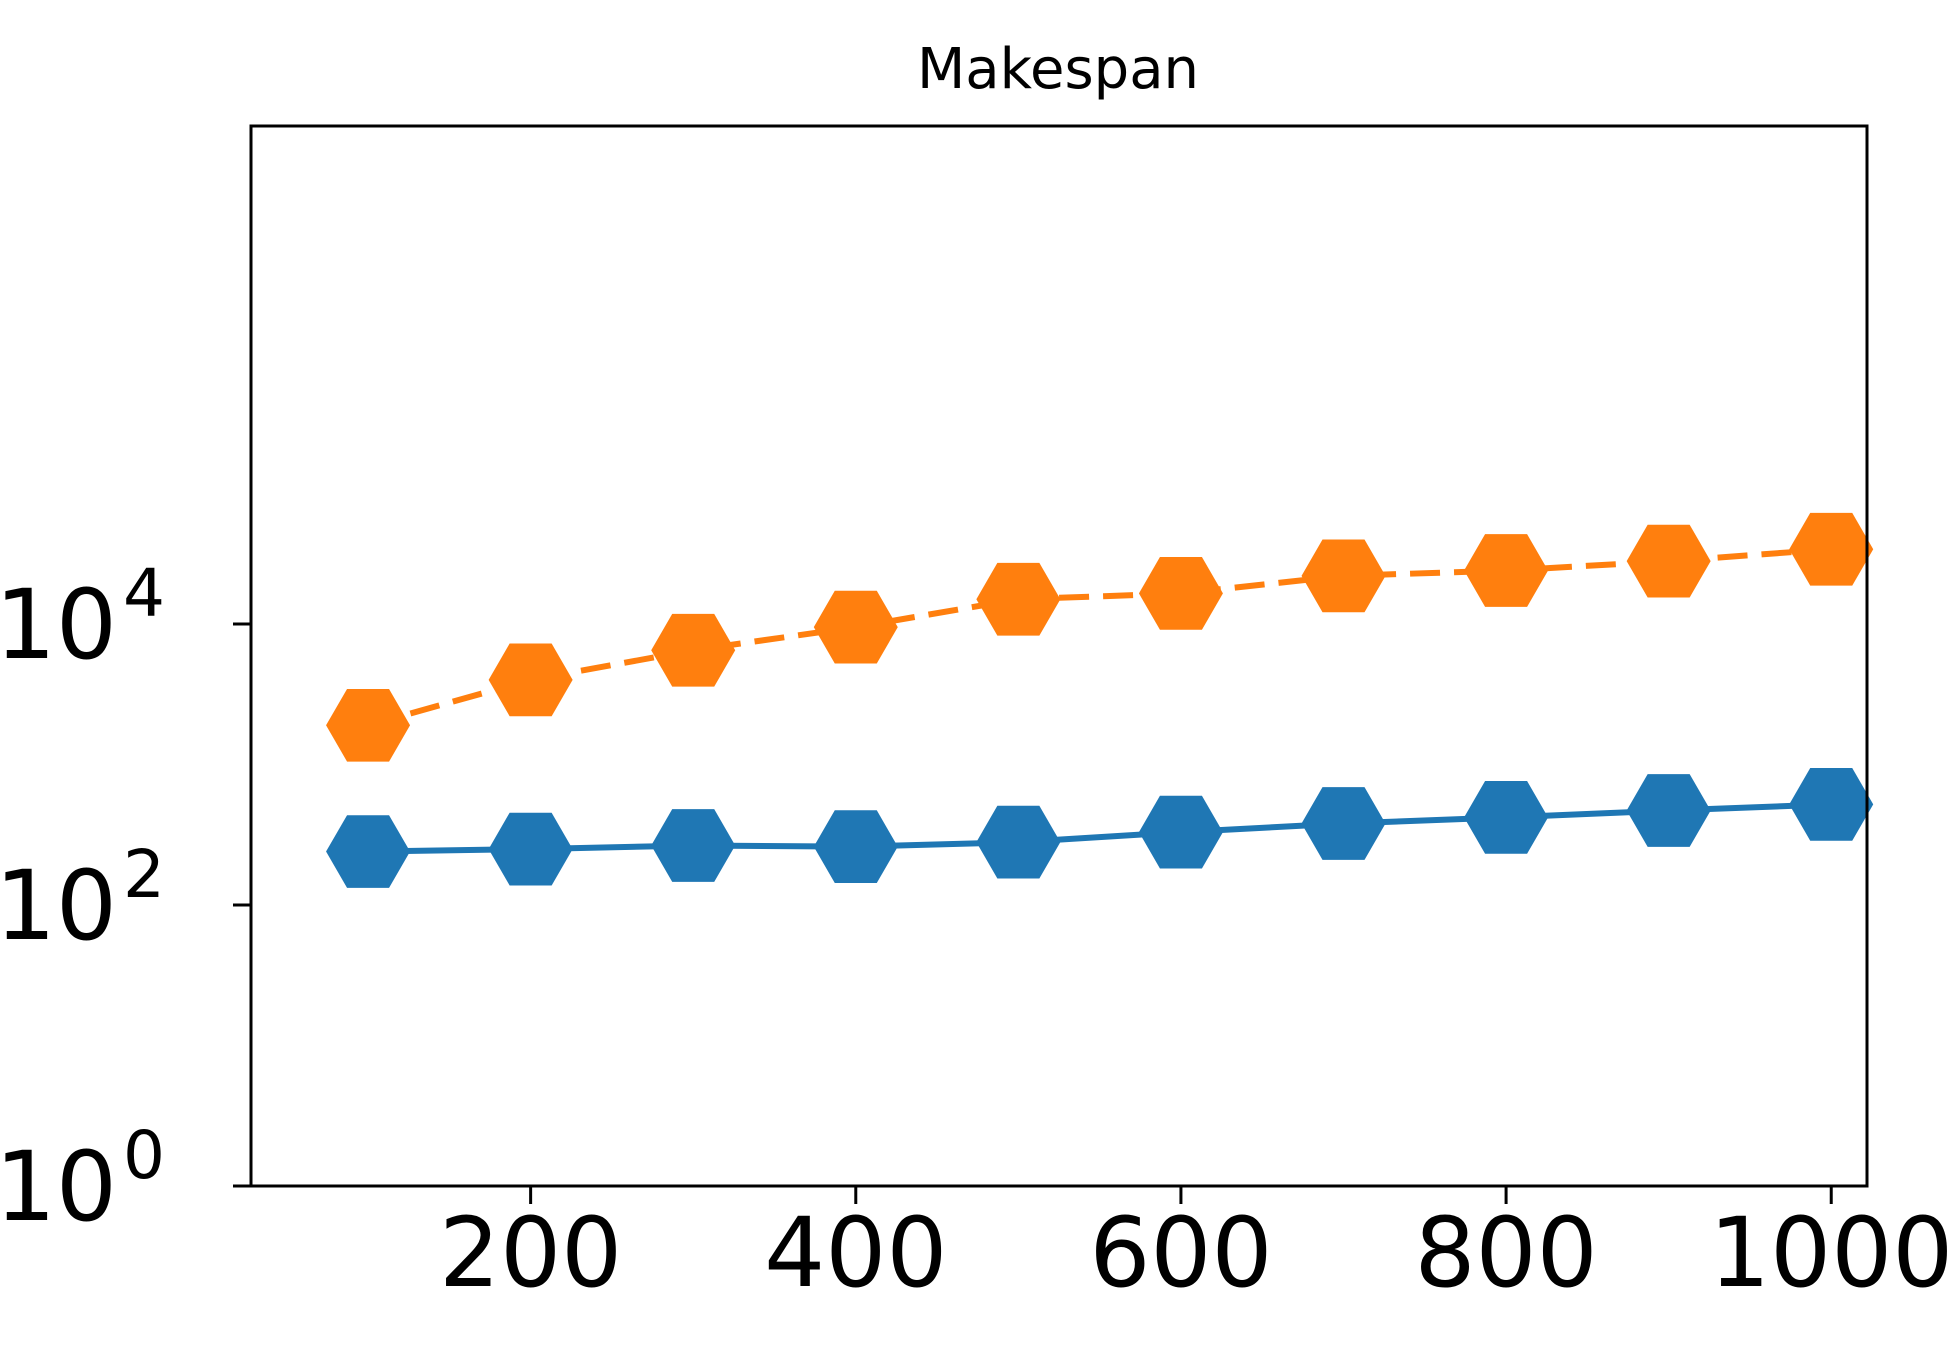 The image size is (1951, 1357). I want to click on x-tick-label-1: 400, so click(855, 1253).